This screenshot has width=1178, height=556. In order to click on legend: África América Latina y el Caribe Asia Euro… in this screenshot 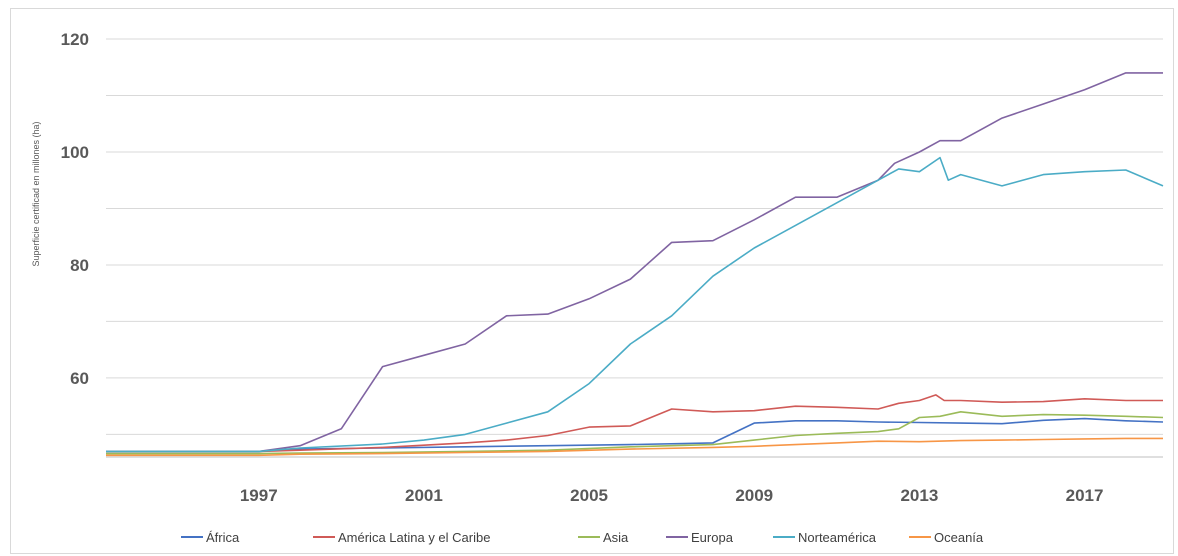, I will do `click(582, 537)`.